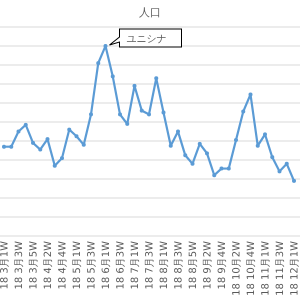  Describe the element at coordinates (251, 268) in the screenshot. I see `x-tick-label: 18 10月4W` at that location.